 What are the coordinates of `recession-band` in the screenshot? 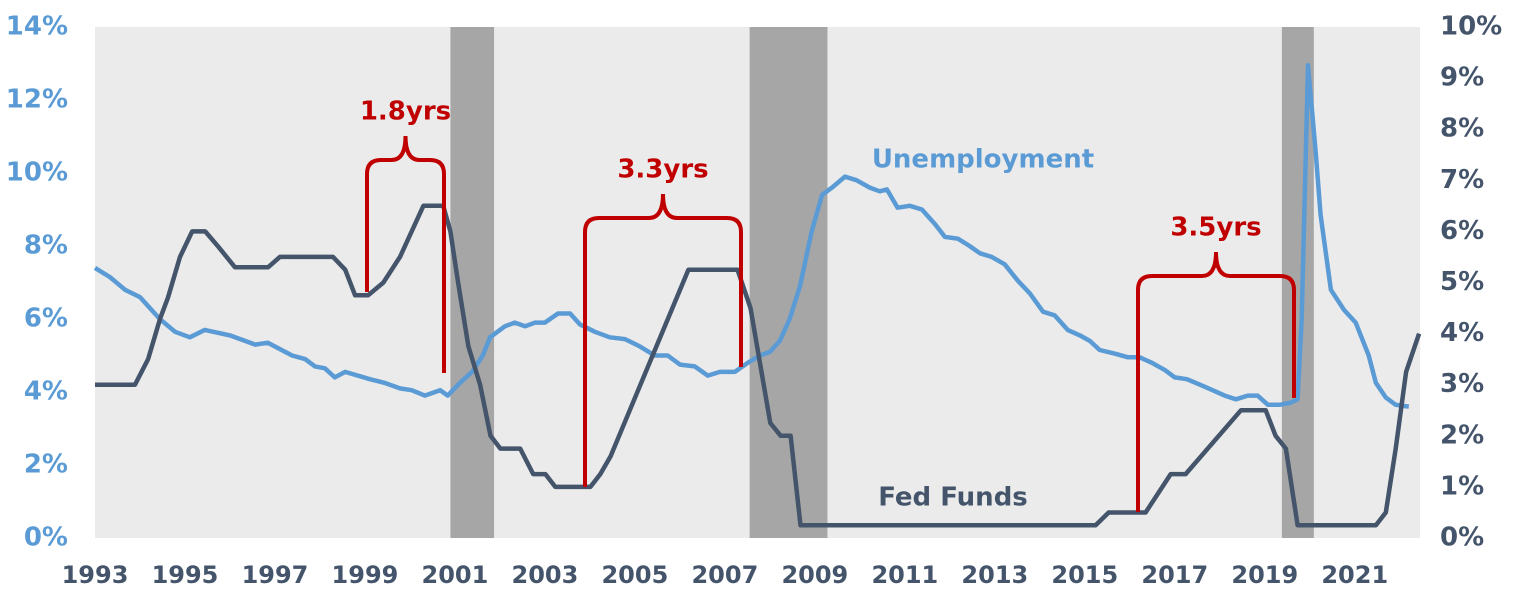 It's located at (788, 282).